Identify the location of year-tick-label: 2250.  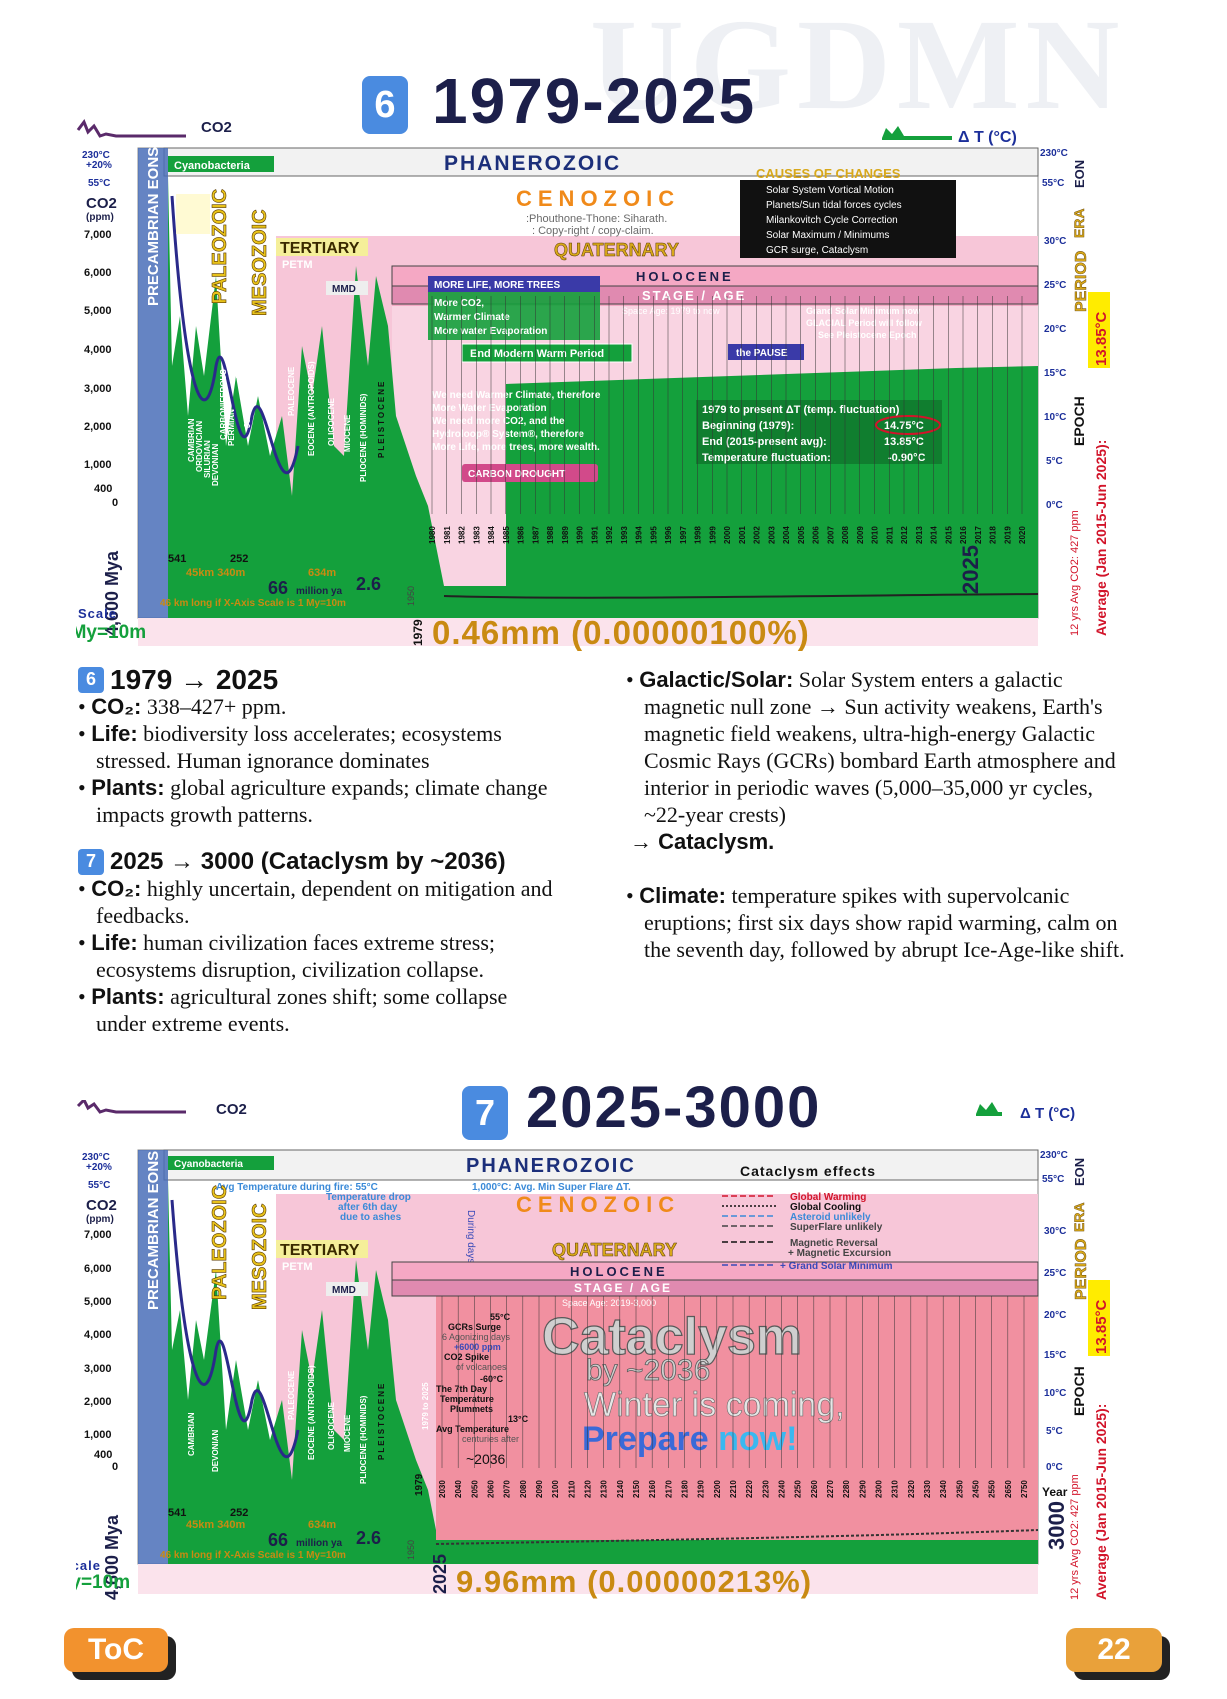
(798, 1489).